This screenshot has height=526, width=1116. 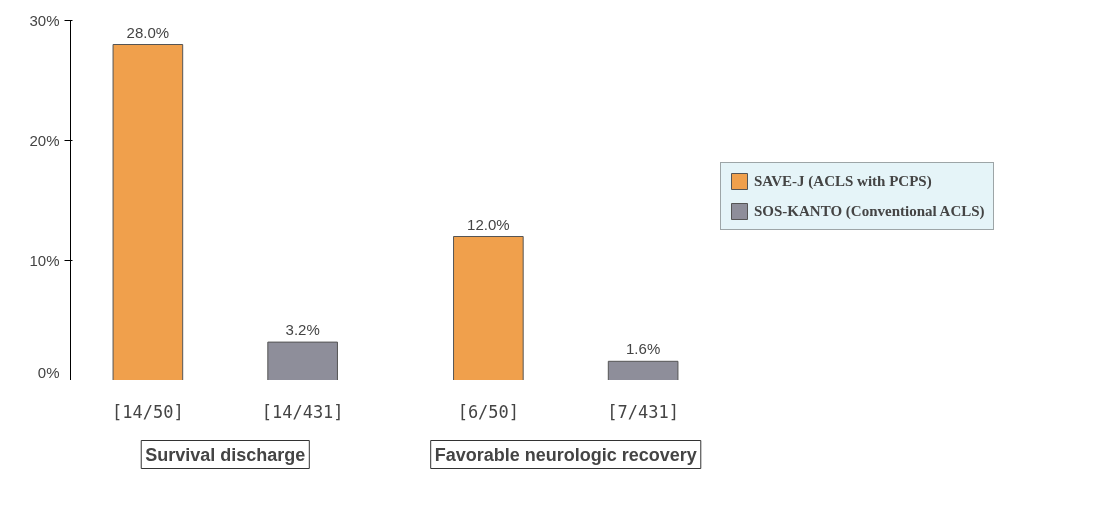 I want to click on legend-label: SAVE-J (ACLS with PCPS), so click(x=843, y=181).